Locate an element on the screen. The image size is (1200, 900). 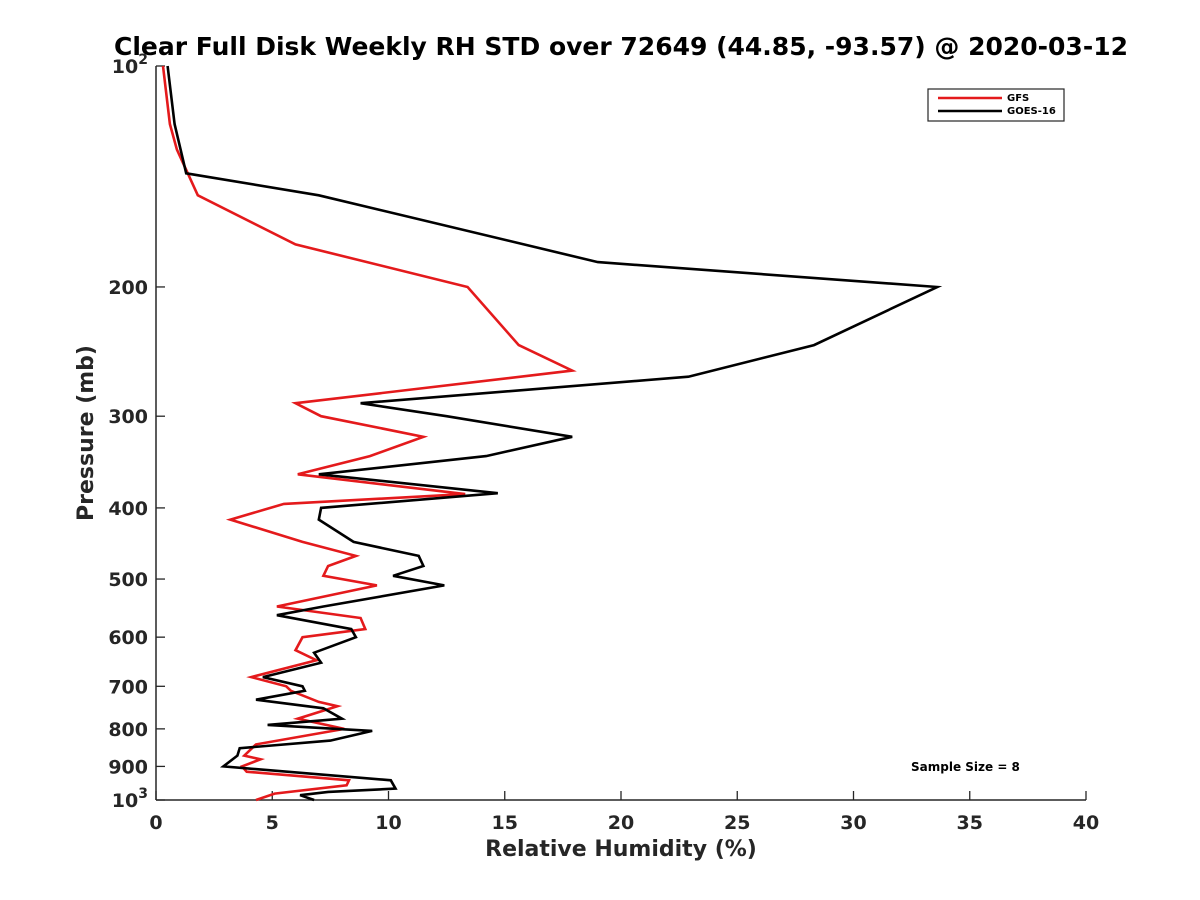
y-tick-label: 800 is located at coordinates (128, 730).